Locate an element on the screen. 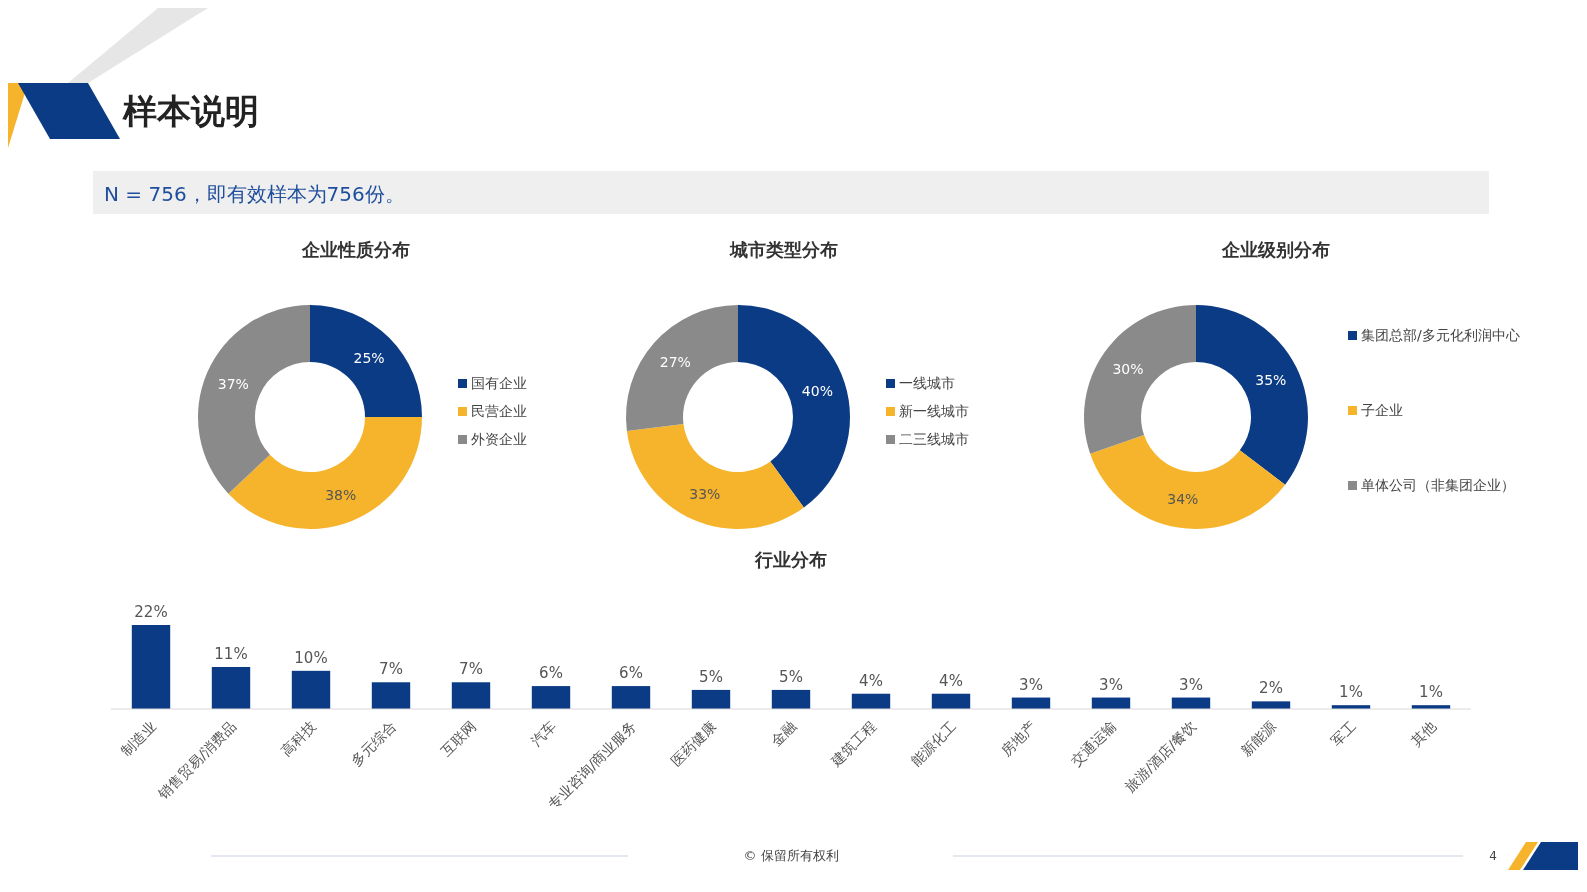 This screenshot has width=1587, height=892. data-label: 35% is located at coordinates (1271, 379).